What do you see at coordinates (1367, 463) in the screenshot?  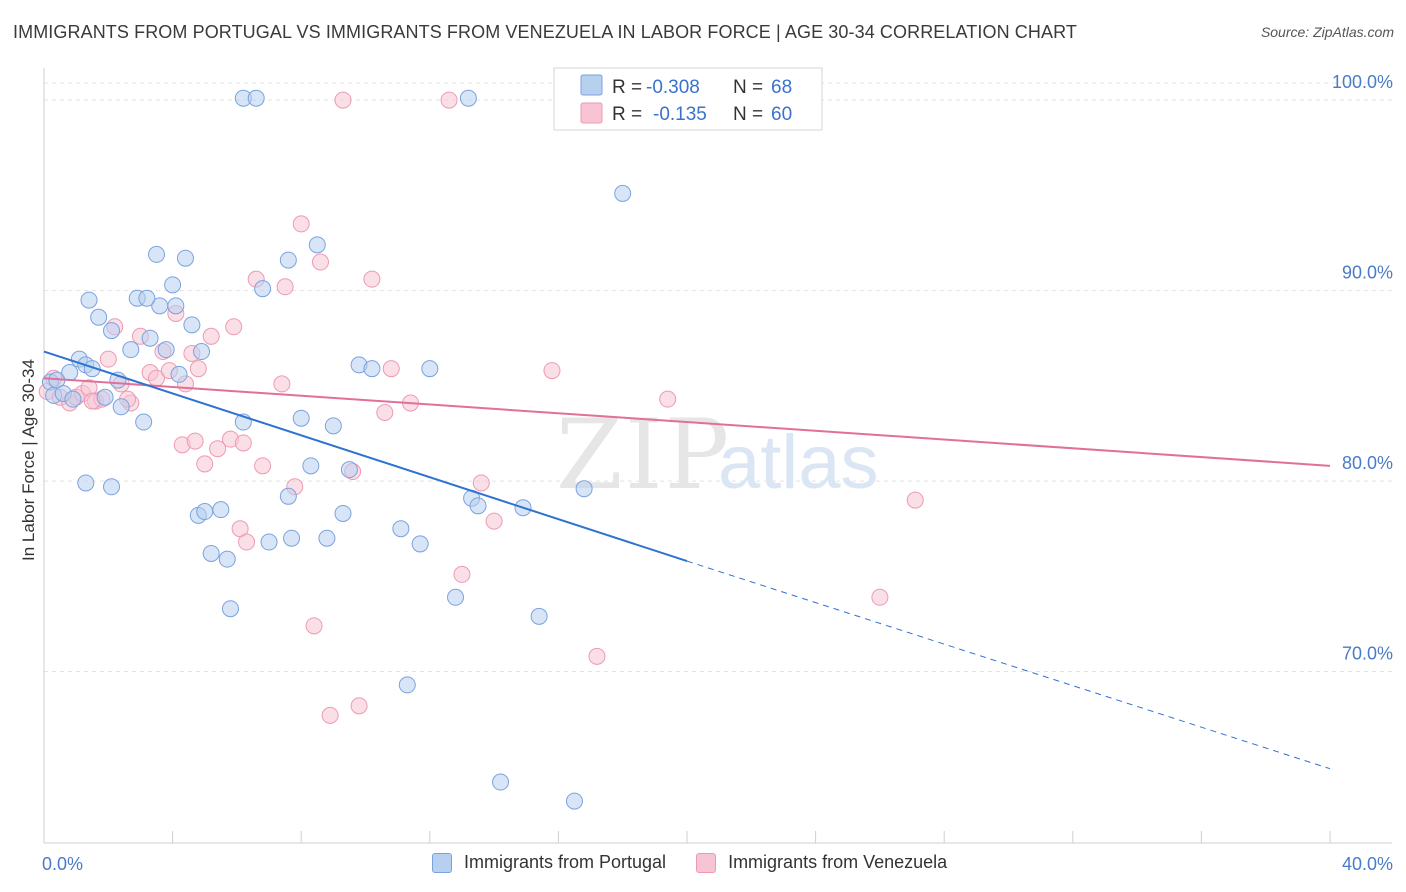 I see `y-tick-label: 80.0%` at bounding box center [1367, 463].